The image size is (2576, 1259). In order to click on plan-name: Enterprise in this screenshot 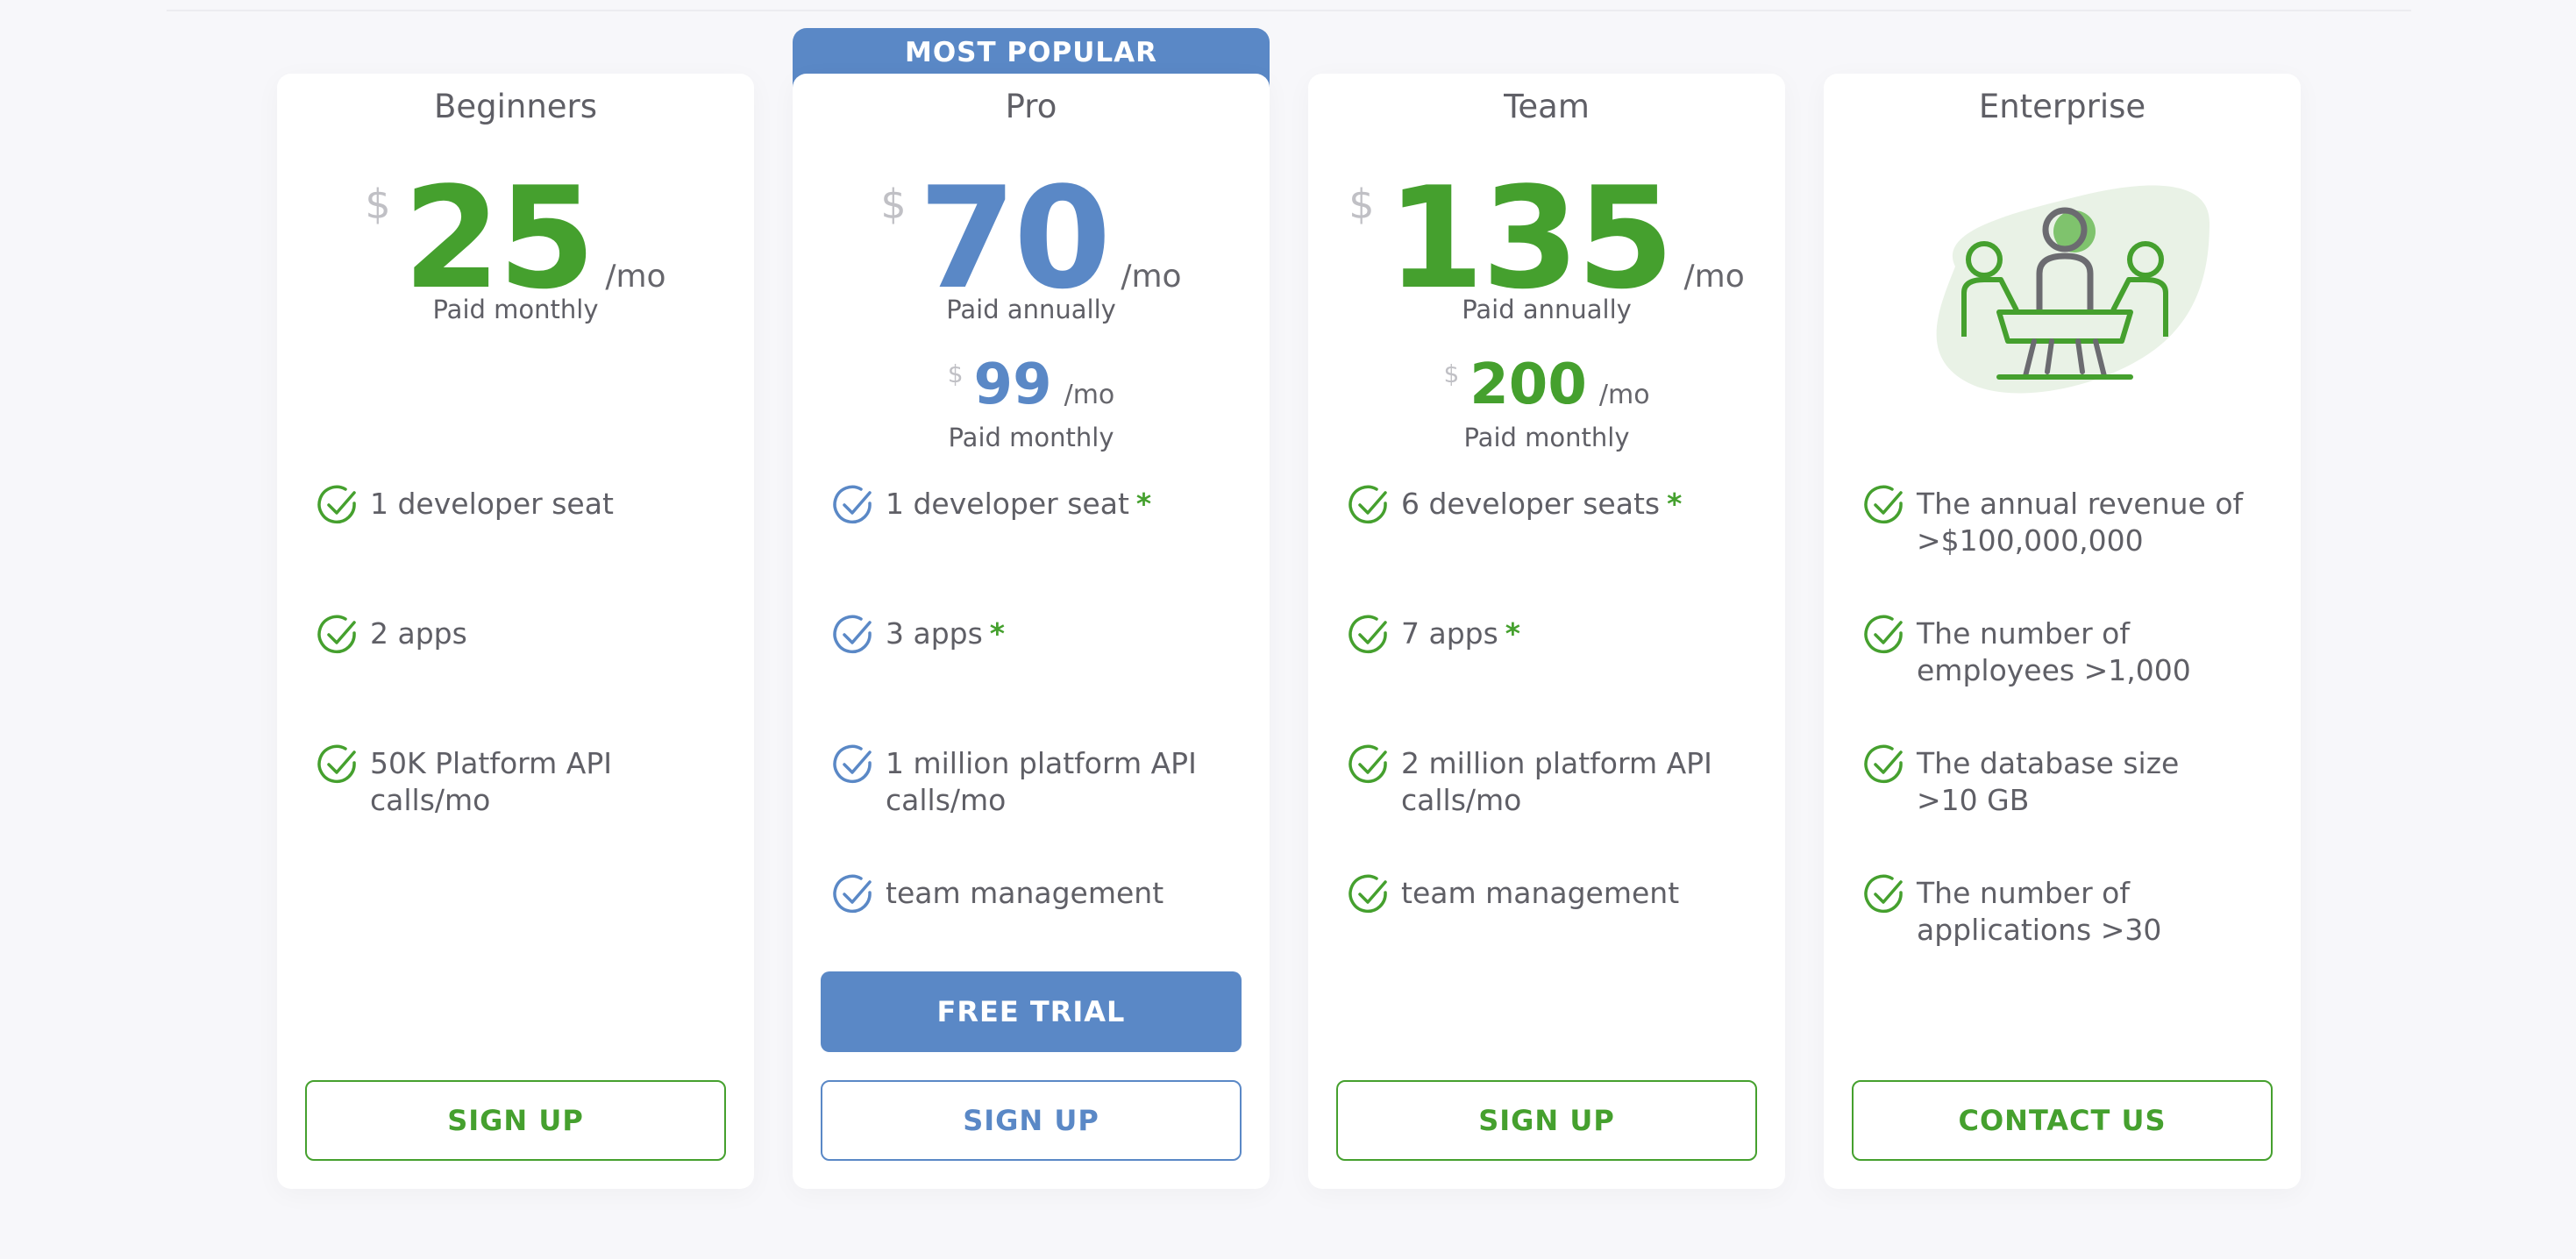, I will do `click(2062, 106)`.